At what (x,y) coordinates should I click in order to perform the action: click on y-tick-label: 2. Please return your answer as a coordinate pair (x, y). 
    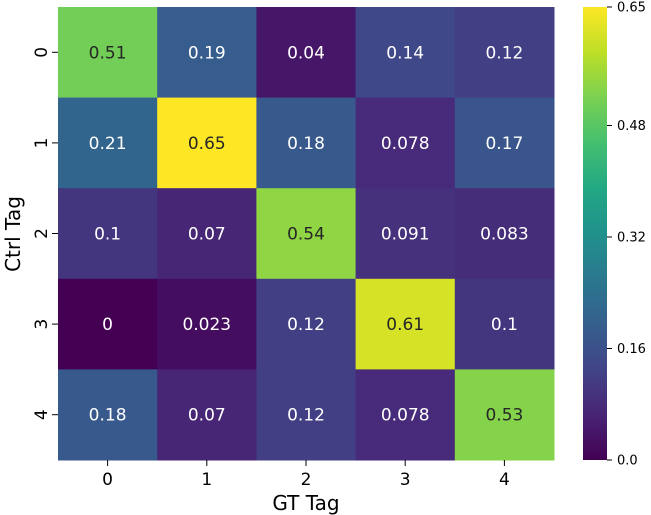
    Looking at the image, I should click on (42, 233).